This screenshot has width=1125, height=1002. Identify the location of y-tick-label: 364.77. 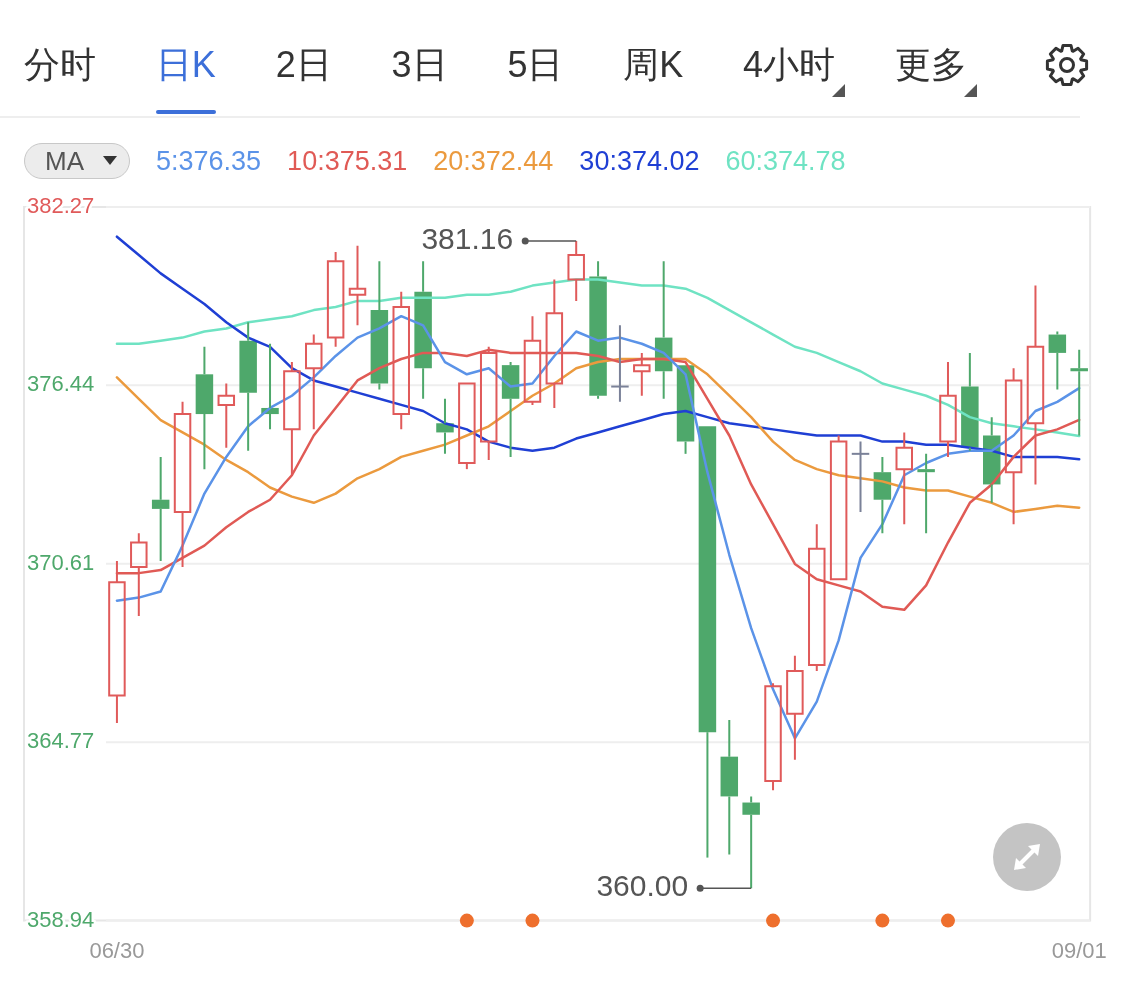
(61, 741).